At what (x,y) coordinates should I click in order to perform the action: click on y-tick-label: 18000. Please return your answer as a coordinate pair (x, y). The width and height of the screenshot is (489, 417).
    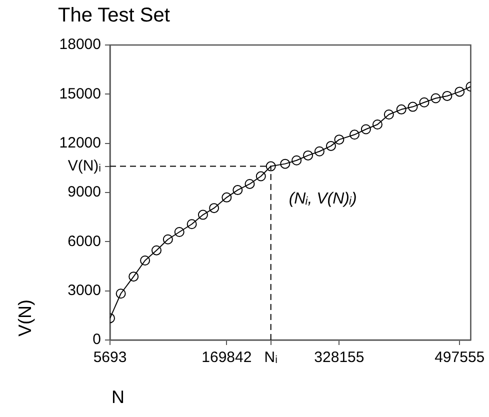
    Looking at the image, I should click on (80, 45).